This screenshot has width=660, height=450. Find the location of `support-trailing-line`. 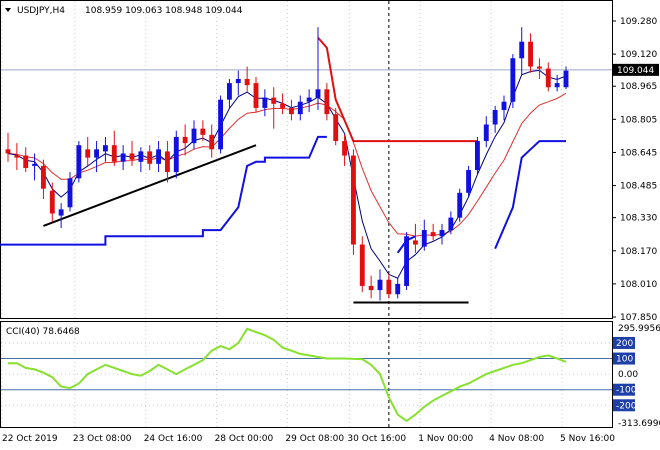

support-trailing-line is located at coordinates (530, 195).